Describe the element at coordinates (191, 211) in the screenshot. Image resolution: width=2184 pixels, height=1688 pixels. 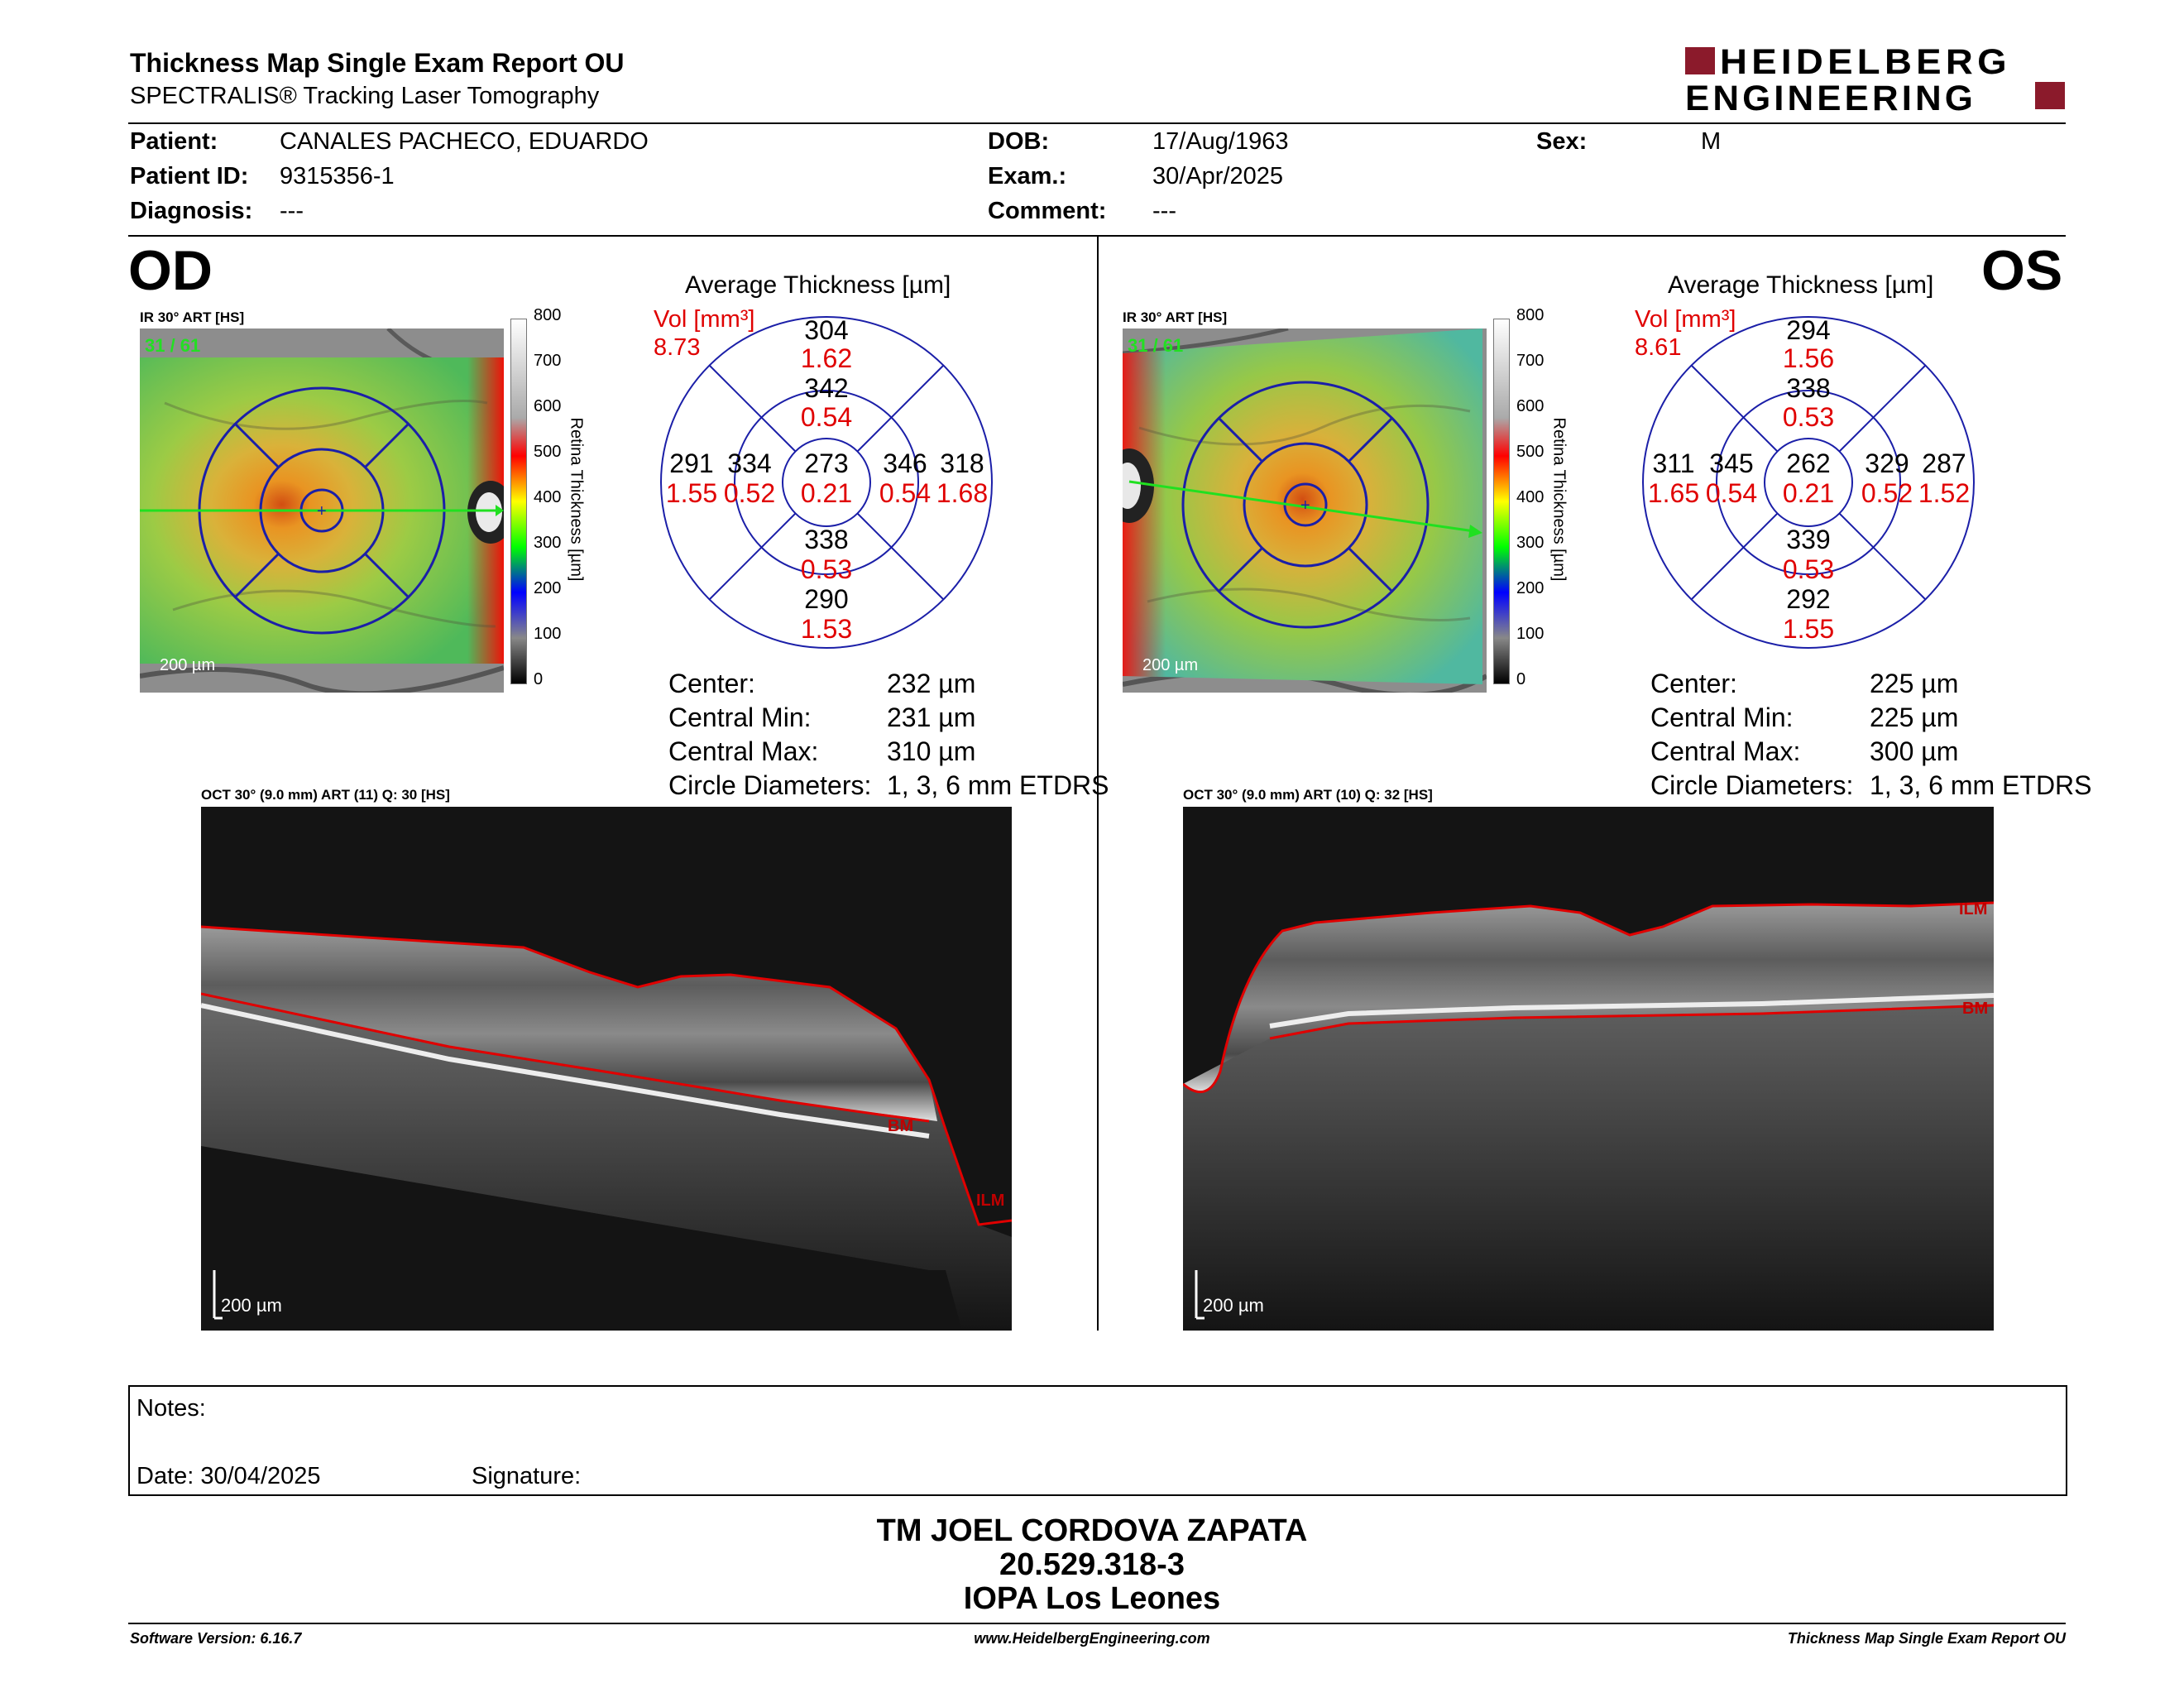
I see `diagnosis-label: Diagnosis:` at that location.